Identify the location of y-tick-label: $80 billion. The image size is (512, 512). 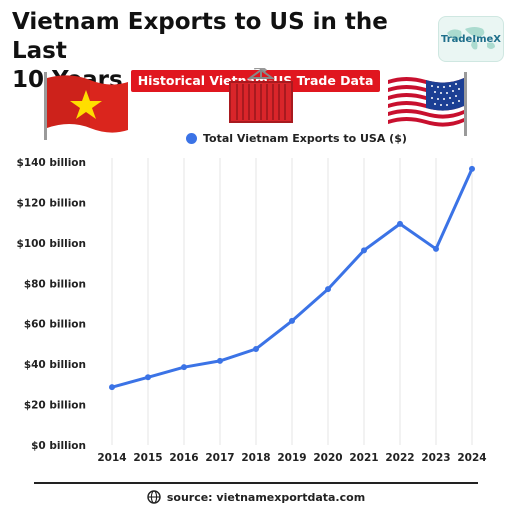
(55, 284).